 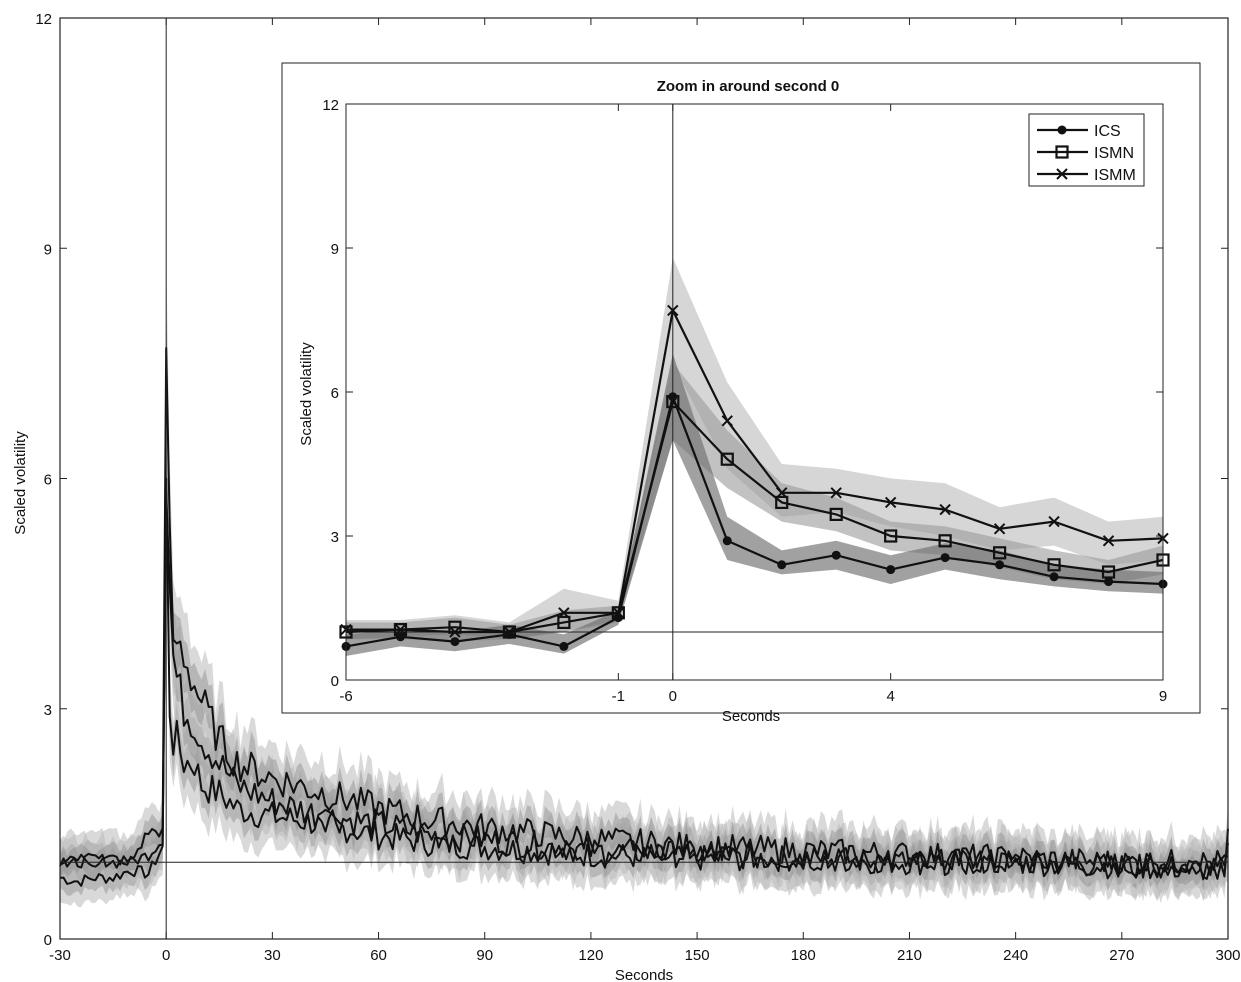 I want to click on inset-y-tick-label: 3, so click(x=335, y=537).